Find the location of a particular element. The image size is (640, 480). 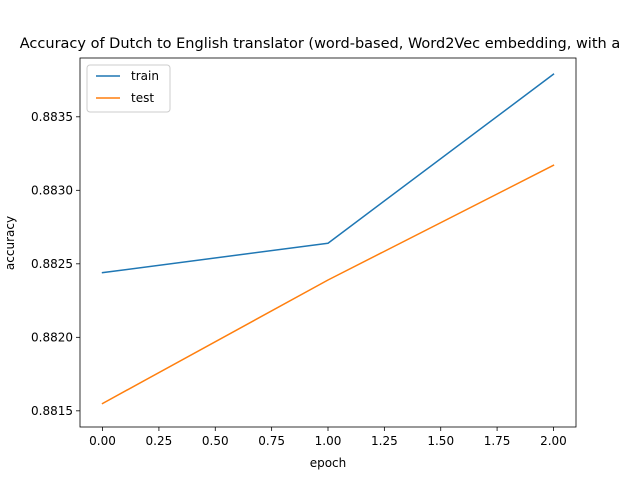

legend-label-test: test is located at coordinates (142, 98).